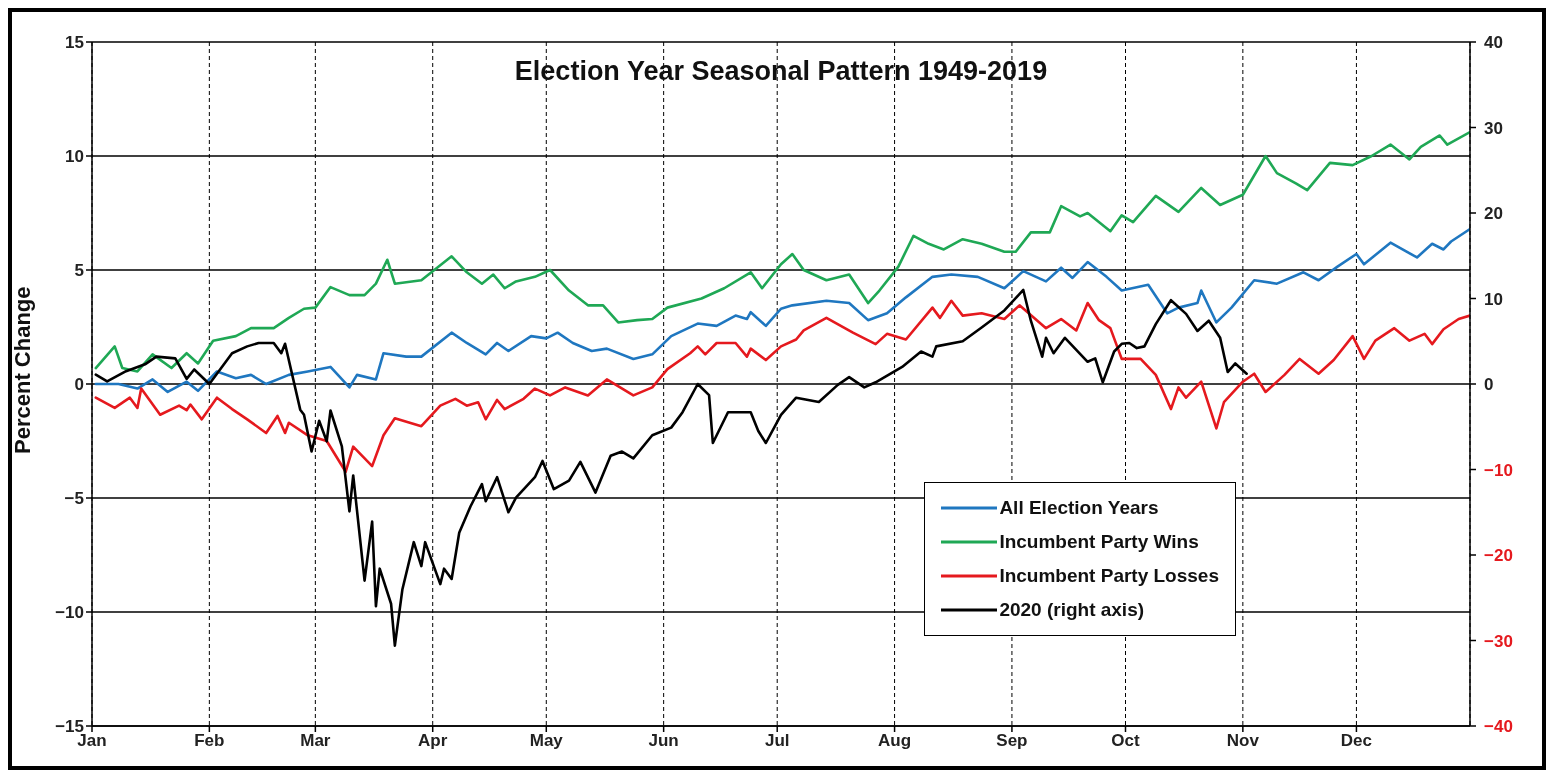 This screenshot has height=778, width=1554. Describe the element at coordinates (1493, 42) in the screenshot. I see `y2-tick-label: 40` at that location.